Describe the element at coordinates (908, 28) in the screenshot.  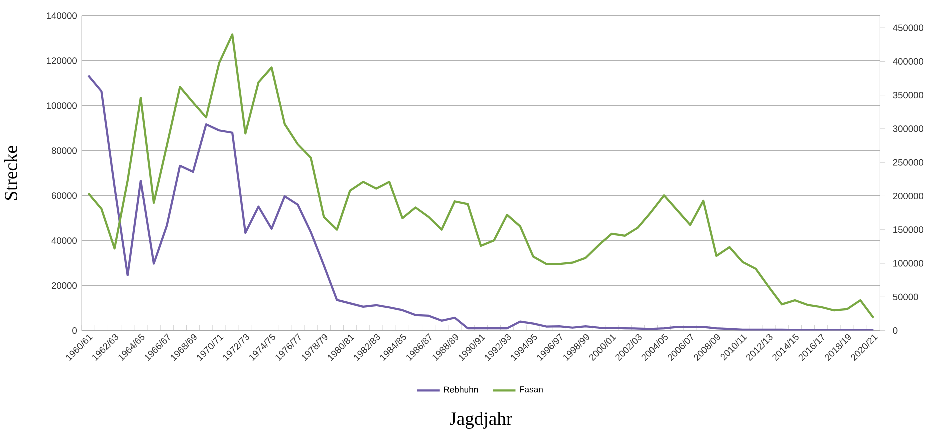
I see `y2-tick-label: 450000` at that location.